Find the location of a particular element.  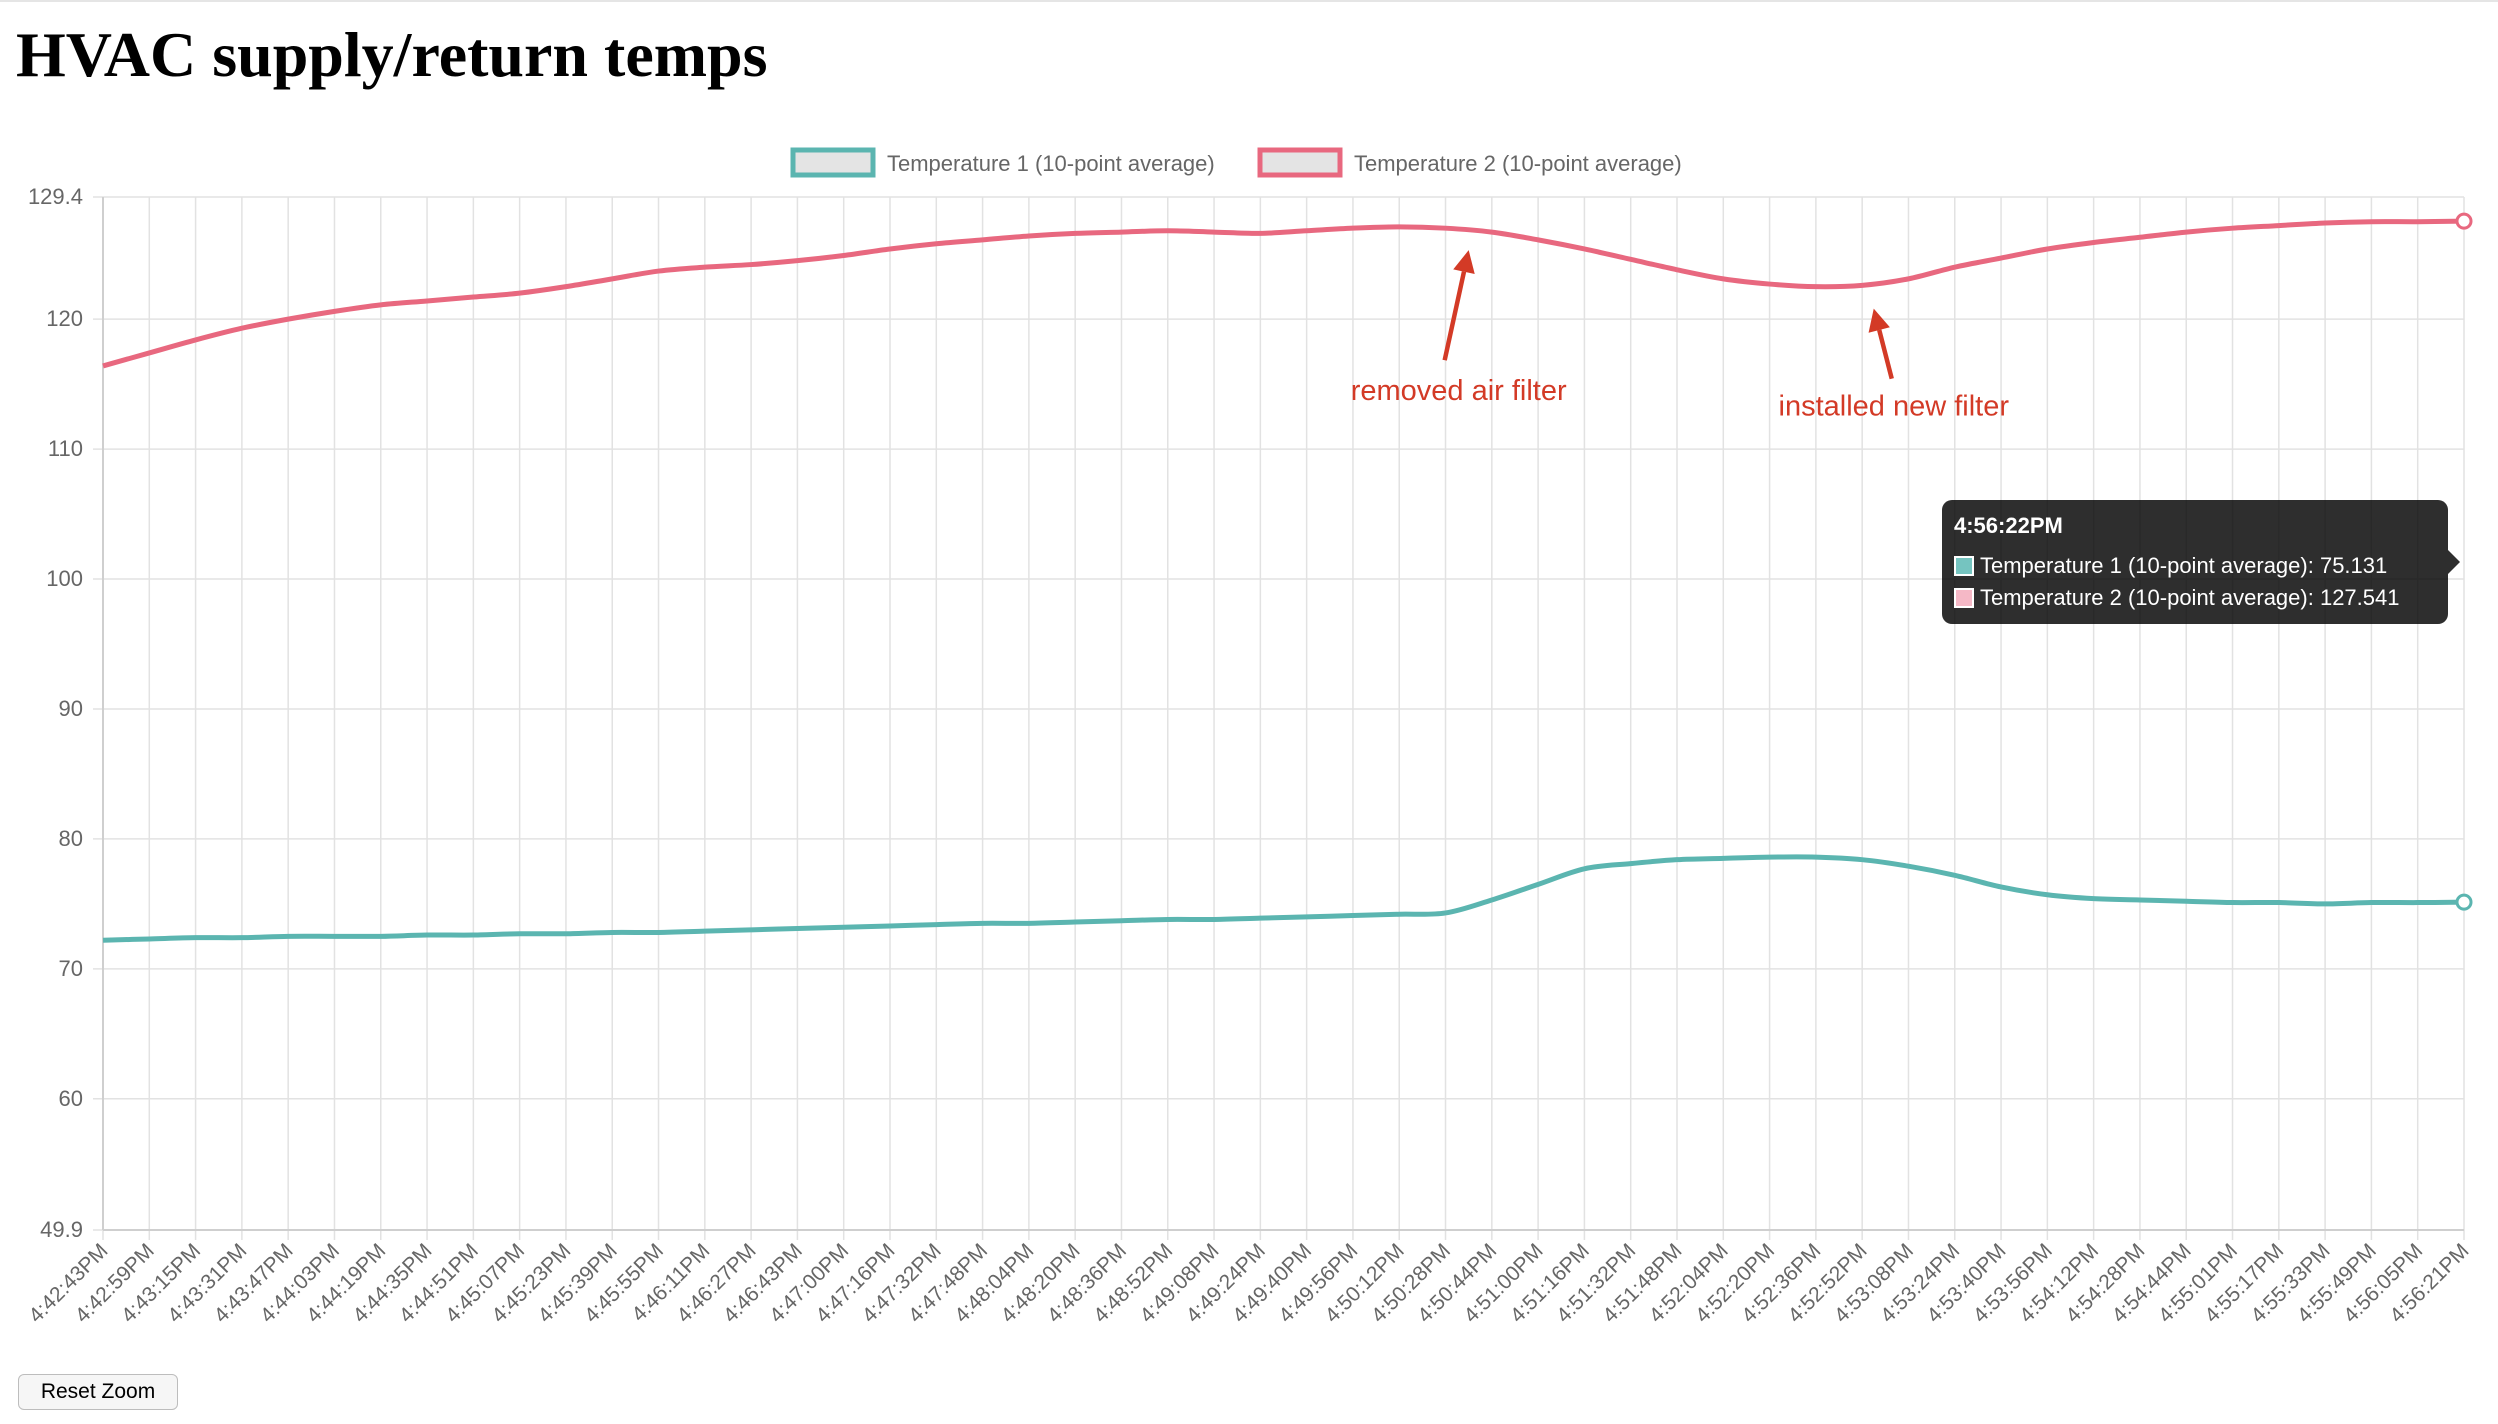

top-divider is located at coordinates (1249, 1).